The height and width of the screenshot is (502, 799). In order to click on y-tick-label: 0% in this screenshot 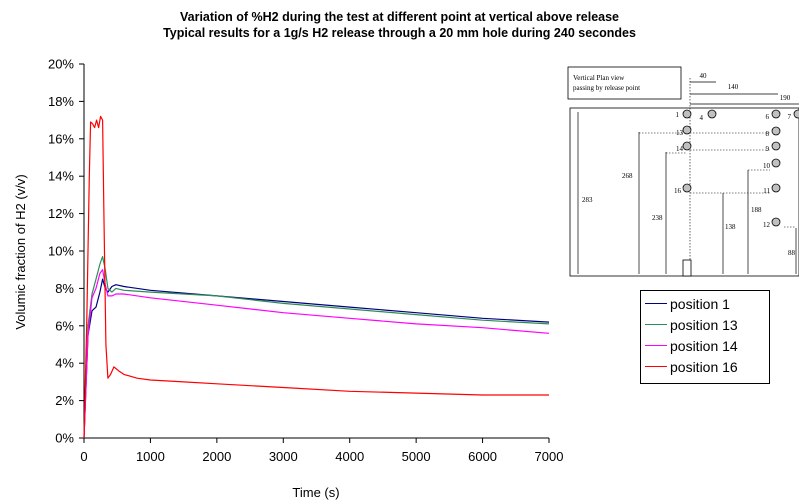, I will do `click(64, 438)`.